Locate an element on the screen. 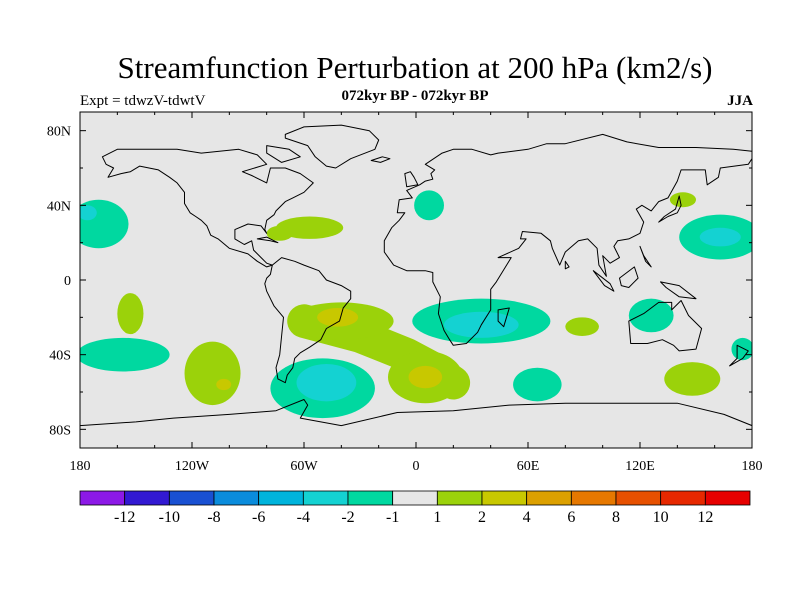  y-tick-label: 0 is located at coordinates (67, 281).